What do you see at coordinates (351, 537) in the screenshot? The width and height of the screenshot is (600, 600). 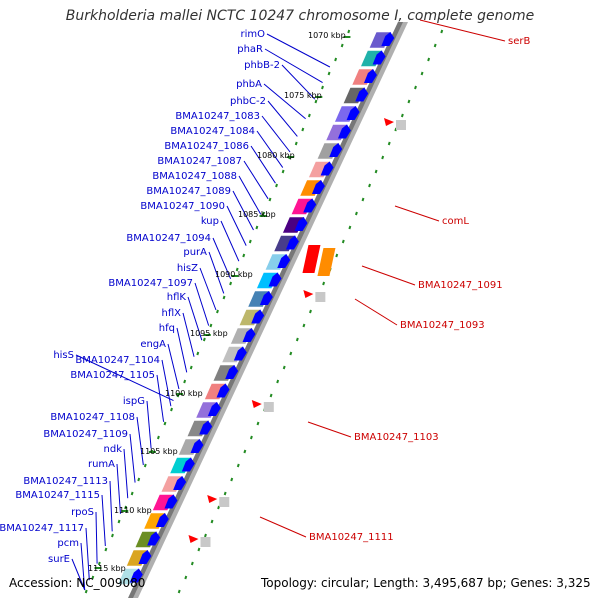 I see `rna-label: BMA10247_1111` at bounding box center [351, 537].